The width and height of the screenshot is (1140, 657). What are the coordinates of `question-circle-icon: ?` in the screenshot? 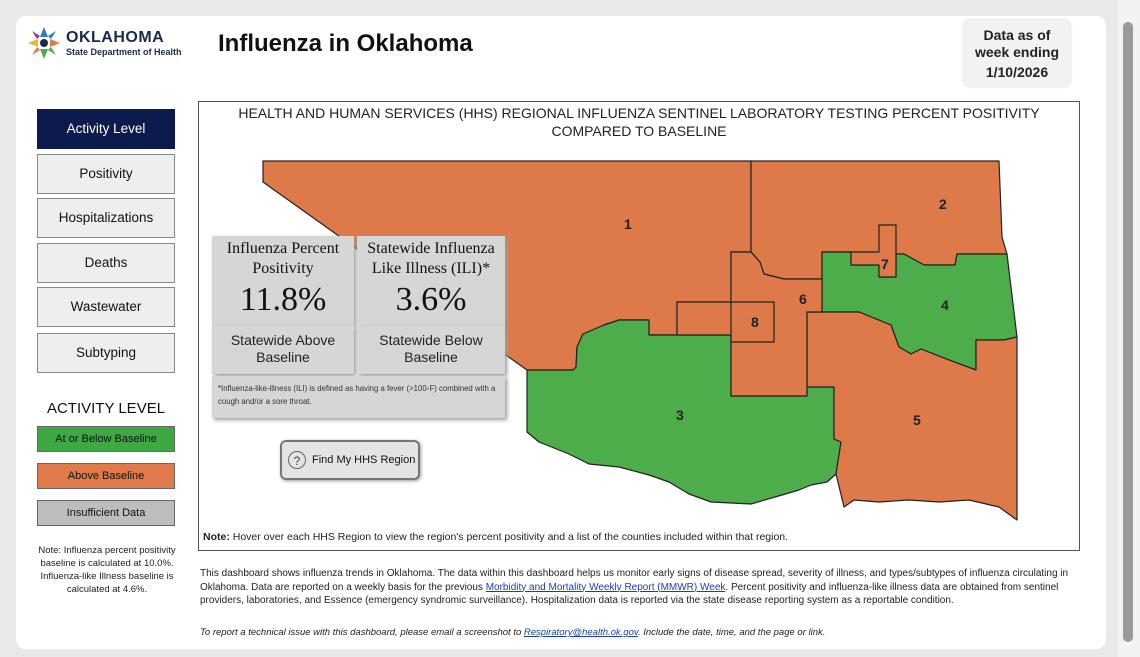 It's located at (297, 460).